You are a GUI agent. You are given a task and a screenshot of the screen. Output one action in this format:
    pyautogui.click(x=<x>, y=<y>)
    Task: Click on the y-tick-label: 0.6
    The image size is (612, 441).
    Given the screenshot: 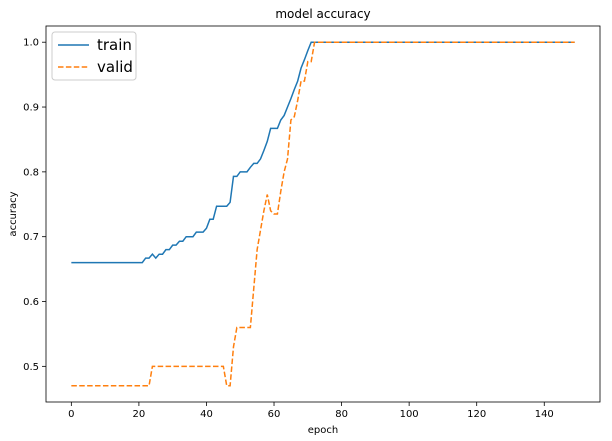 What is the action you would take?
    pyautogui.click(x=31, y=302)
    